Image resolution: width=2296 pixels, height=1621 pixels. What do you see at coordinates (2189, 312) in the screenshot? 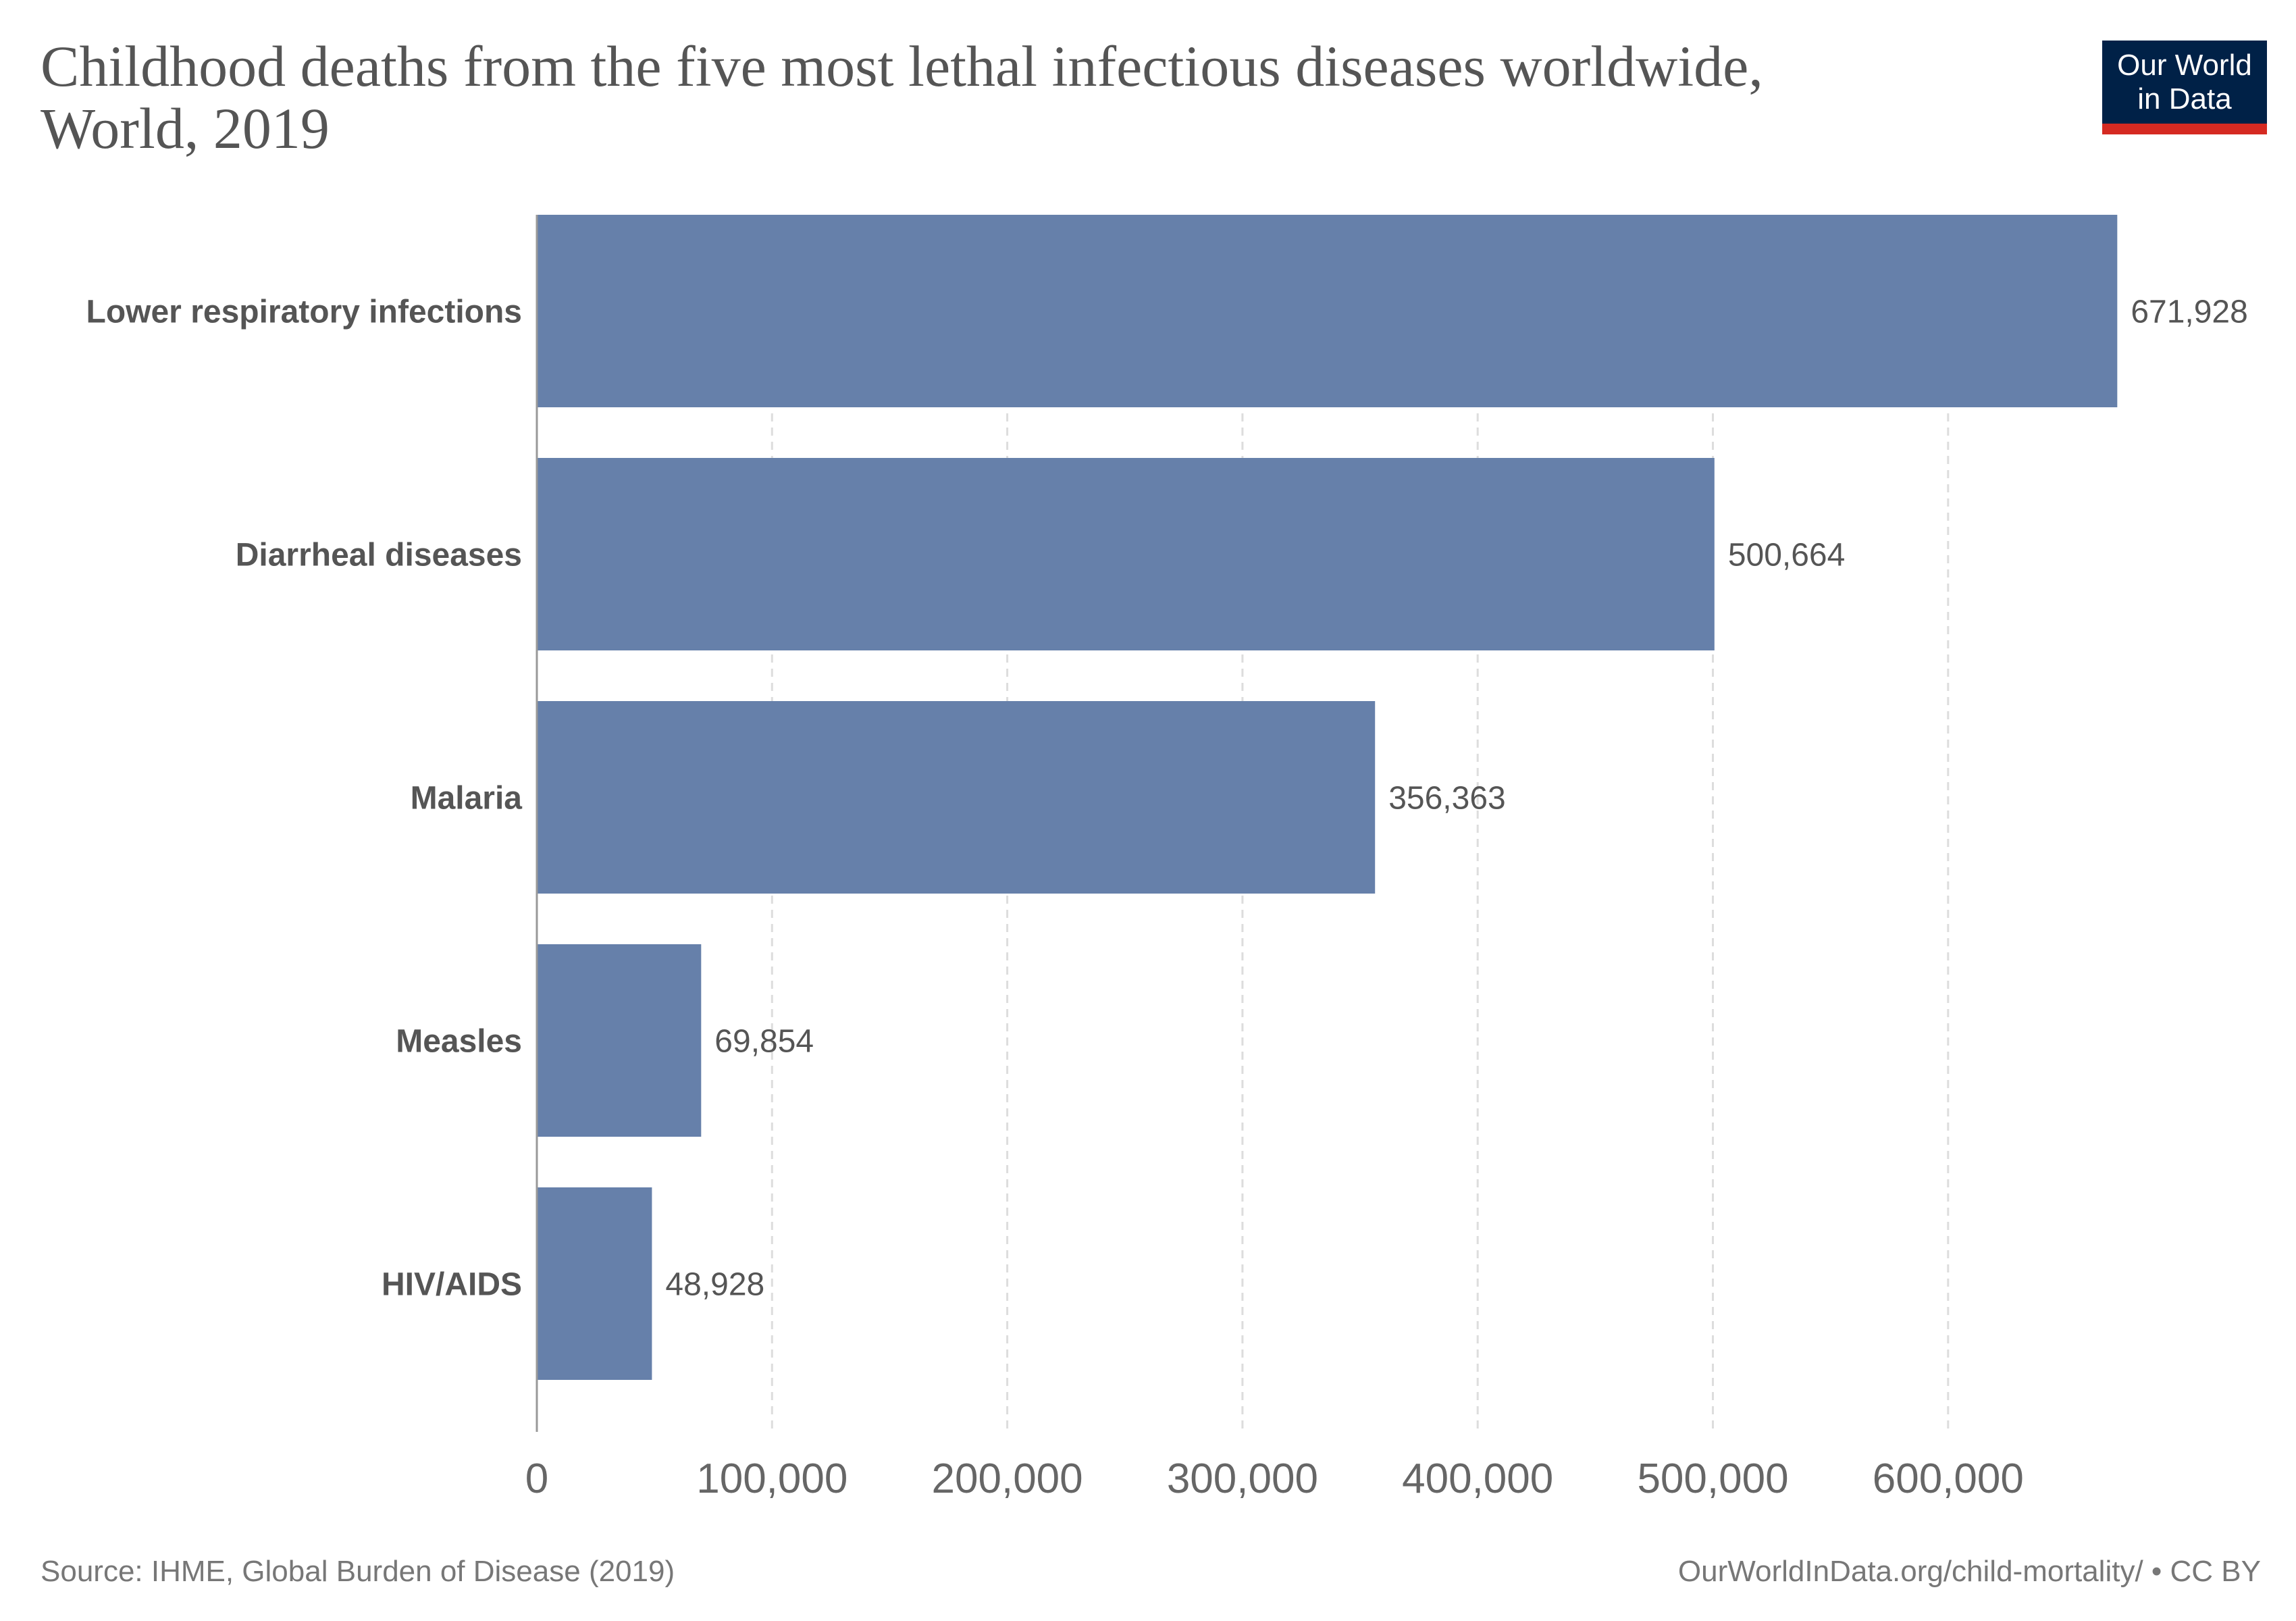
I see `value-label: 671,928` at bounding box center [2189, 312].